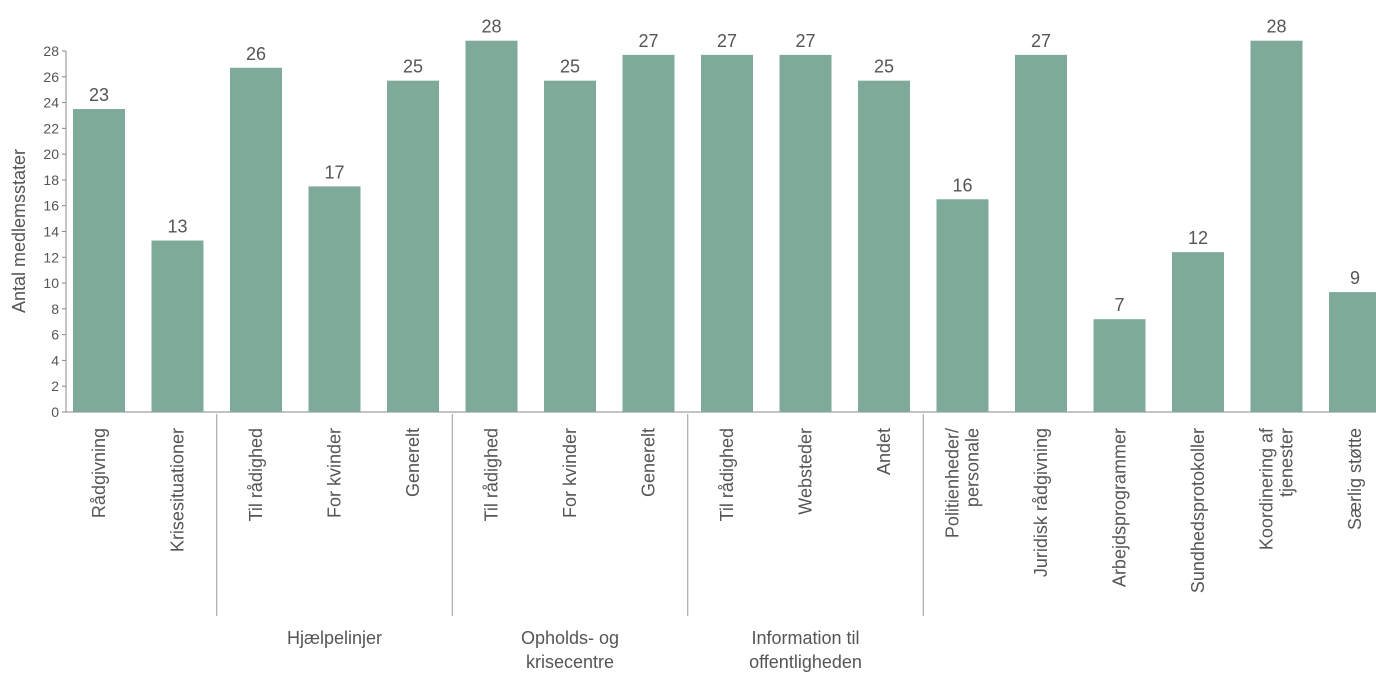 Image resolution: width=1376 pixels, height=675 pixels. I want to click on y-tick-label: 4, so click(55, 360).